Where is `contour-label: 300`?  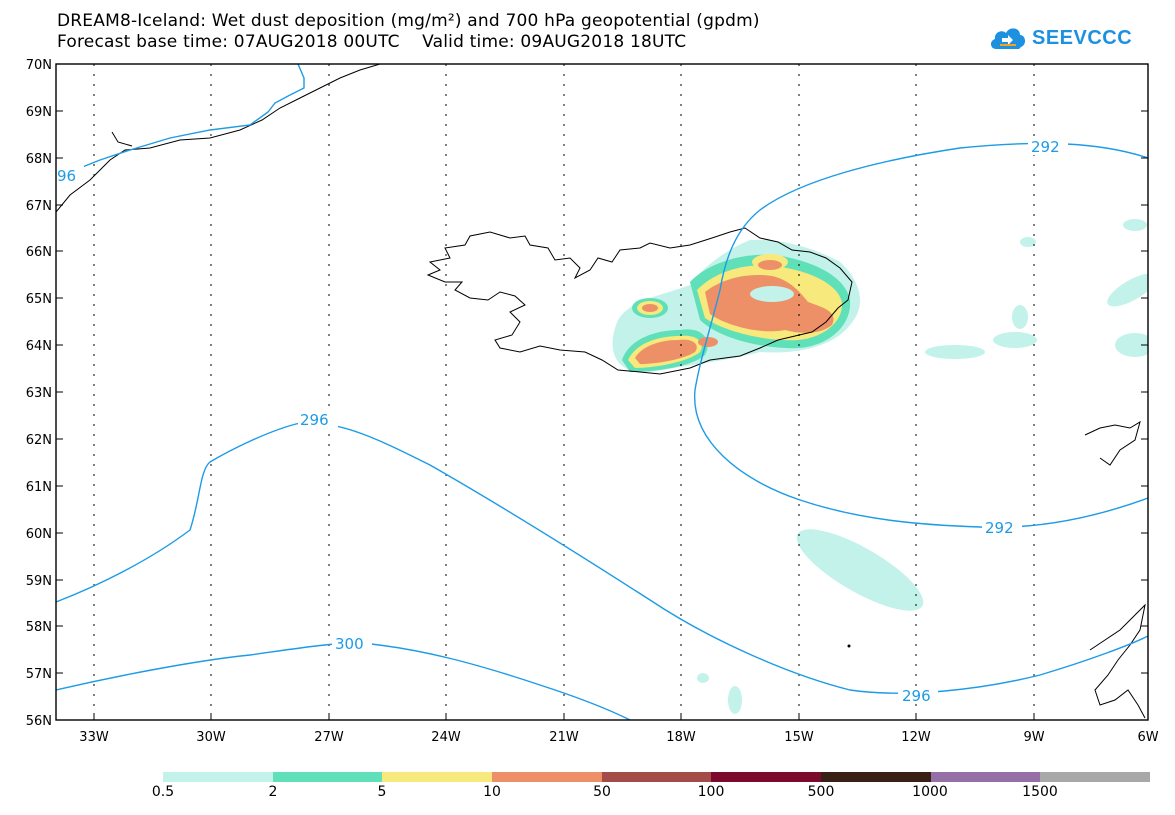 contour-label: 300 is located at coordinates (349, 644).